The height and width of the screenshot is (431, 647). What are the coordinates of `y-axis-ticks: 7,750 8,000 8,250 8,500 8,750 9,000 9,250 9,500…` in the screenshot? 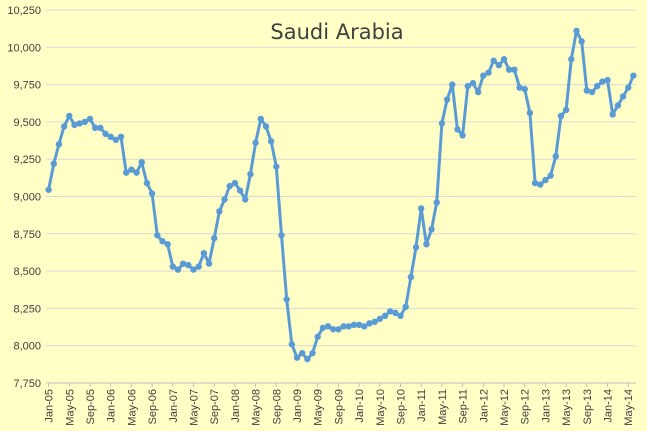 It's located at (24, 197).